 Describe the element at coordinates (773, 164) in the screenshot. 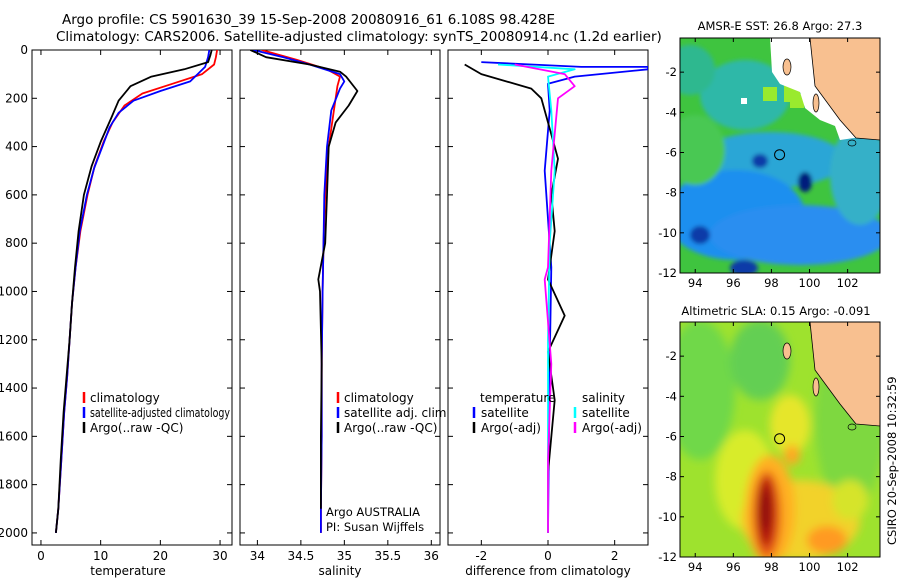

I see `sst-map-x-ticks: 94 96 98 100 102` at that location.